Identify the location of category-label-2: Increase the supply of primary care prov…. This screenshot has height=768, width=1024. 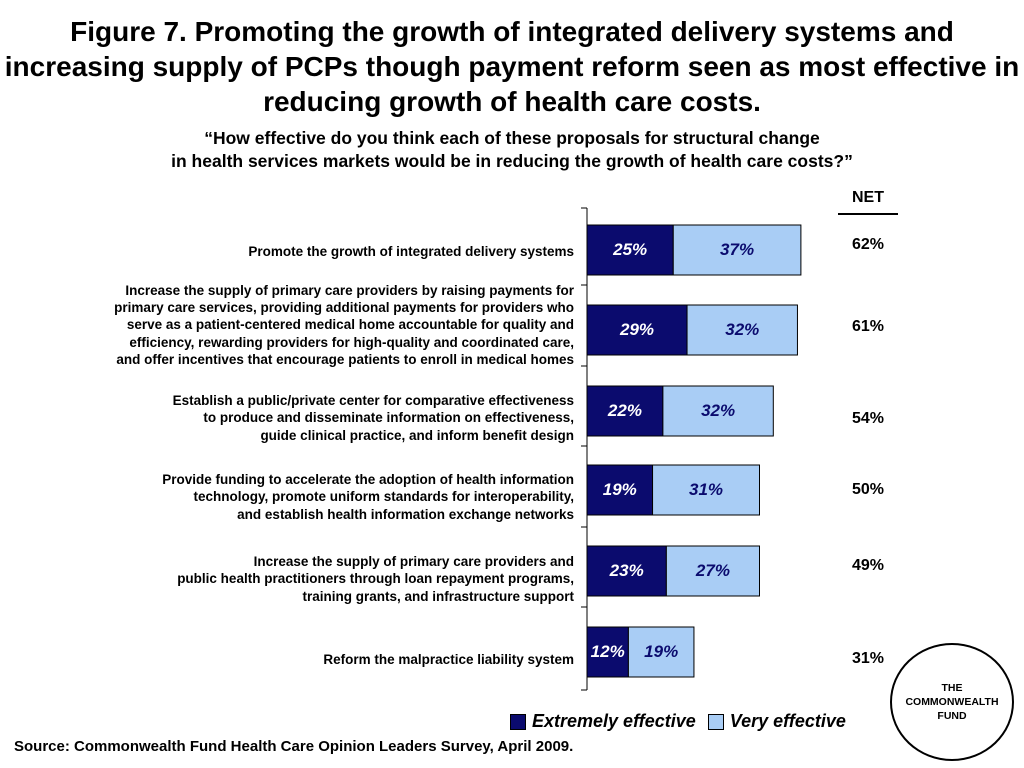
(287, 325).